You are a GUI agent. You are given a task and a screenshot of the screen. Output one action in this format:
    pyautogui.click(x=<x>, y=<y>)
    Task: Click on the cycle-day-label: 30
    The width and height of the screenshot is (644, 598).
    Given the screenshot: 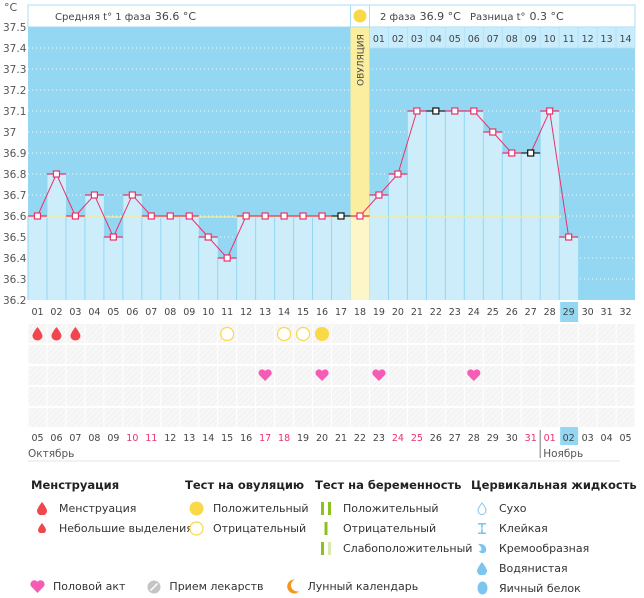 What is the action you would take?
    pyautogui.click(x=588, y=312)
    